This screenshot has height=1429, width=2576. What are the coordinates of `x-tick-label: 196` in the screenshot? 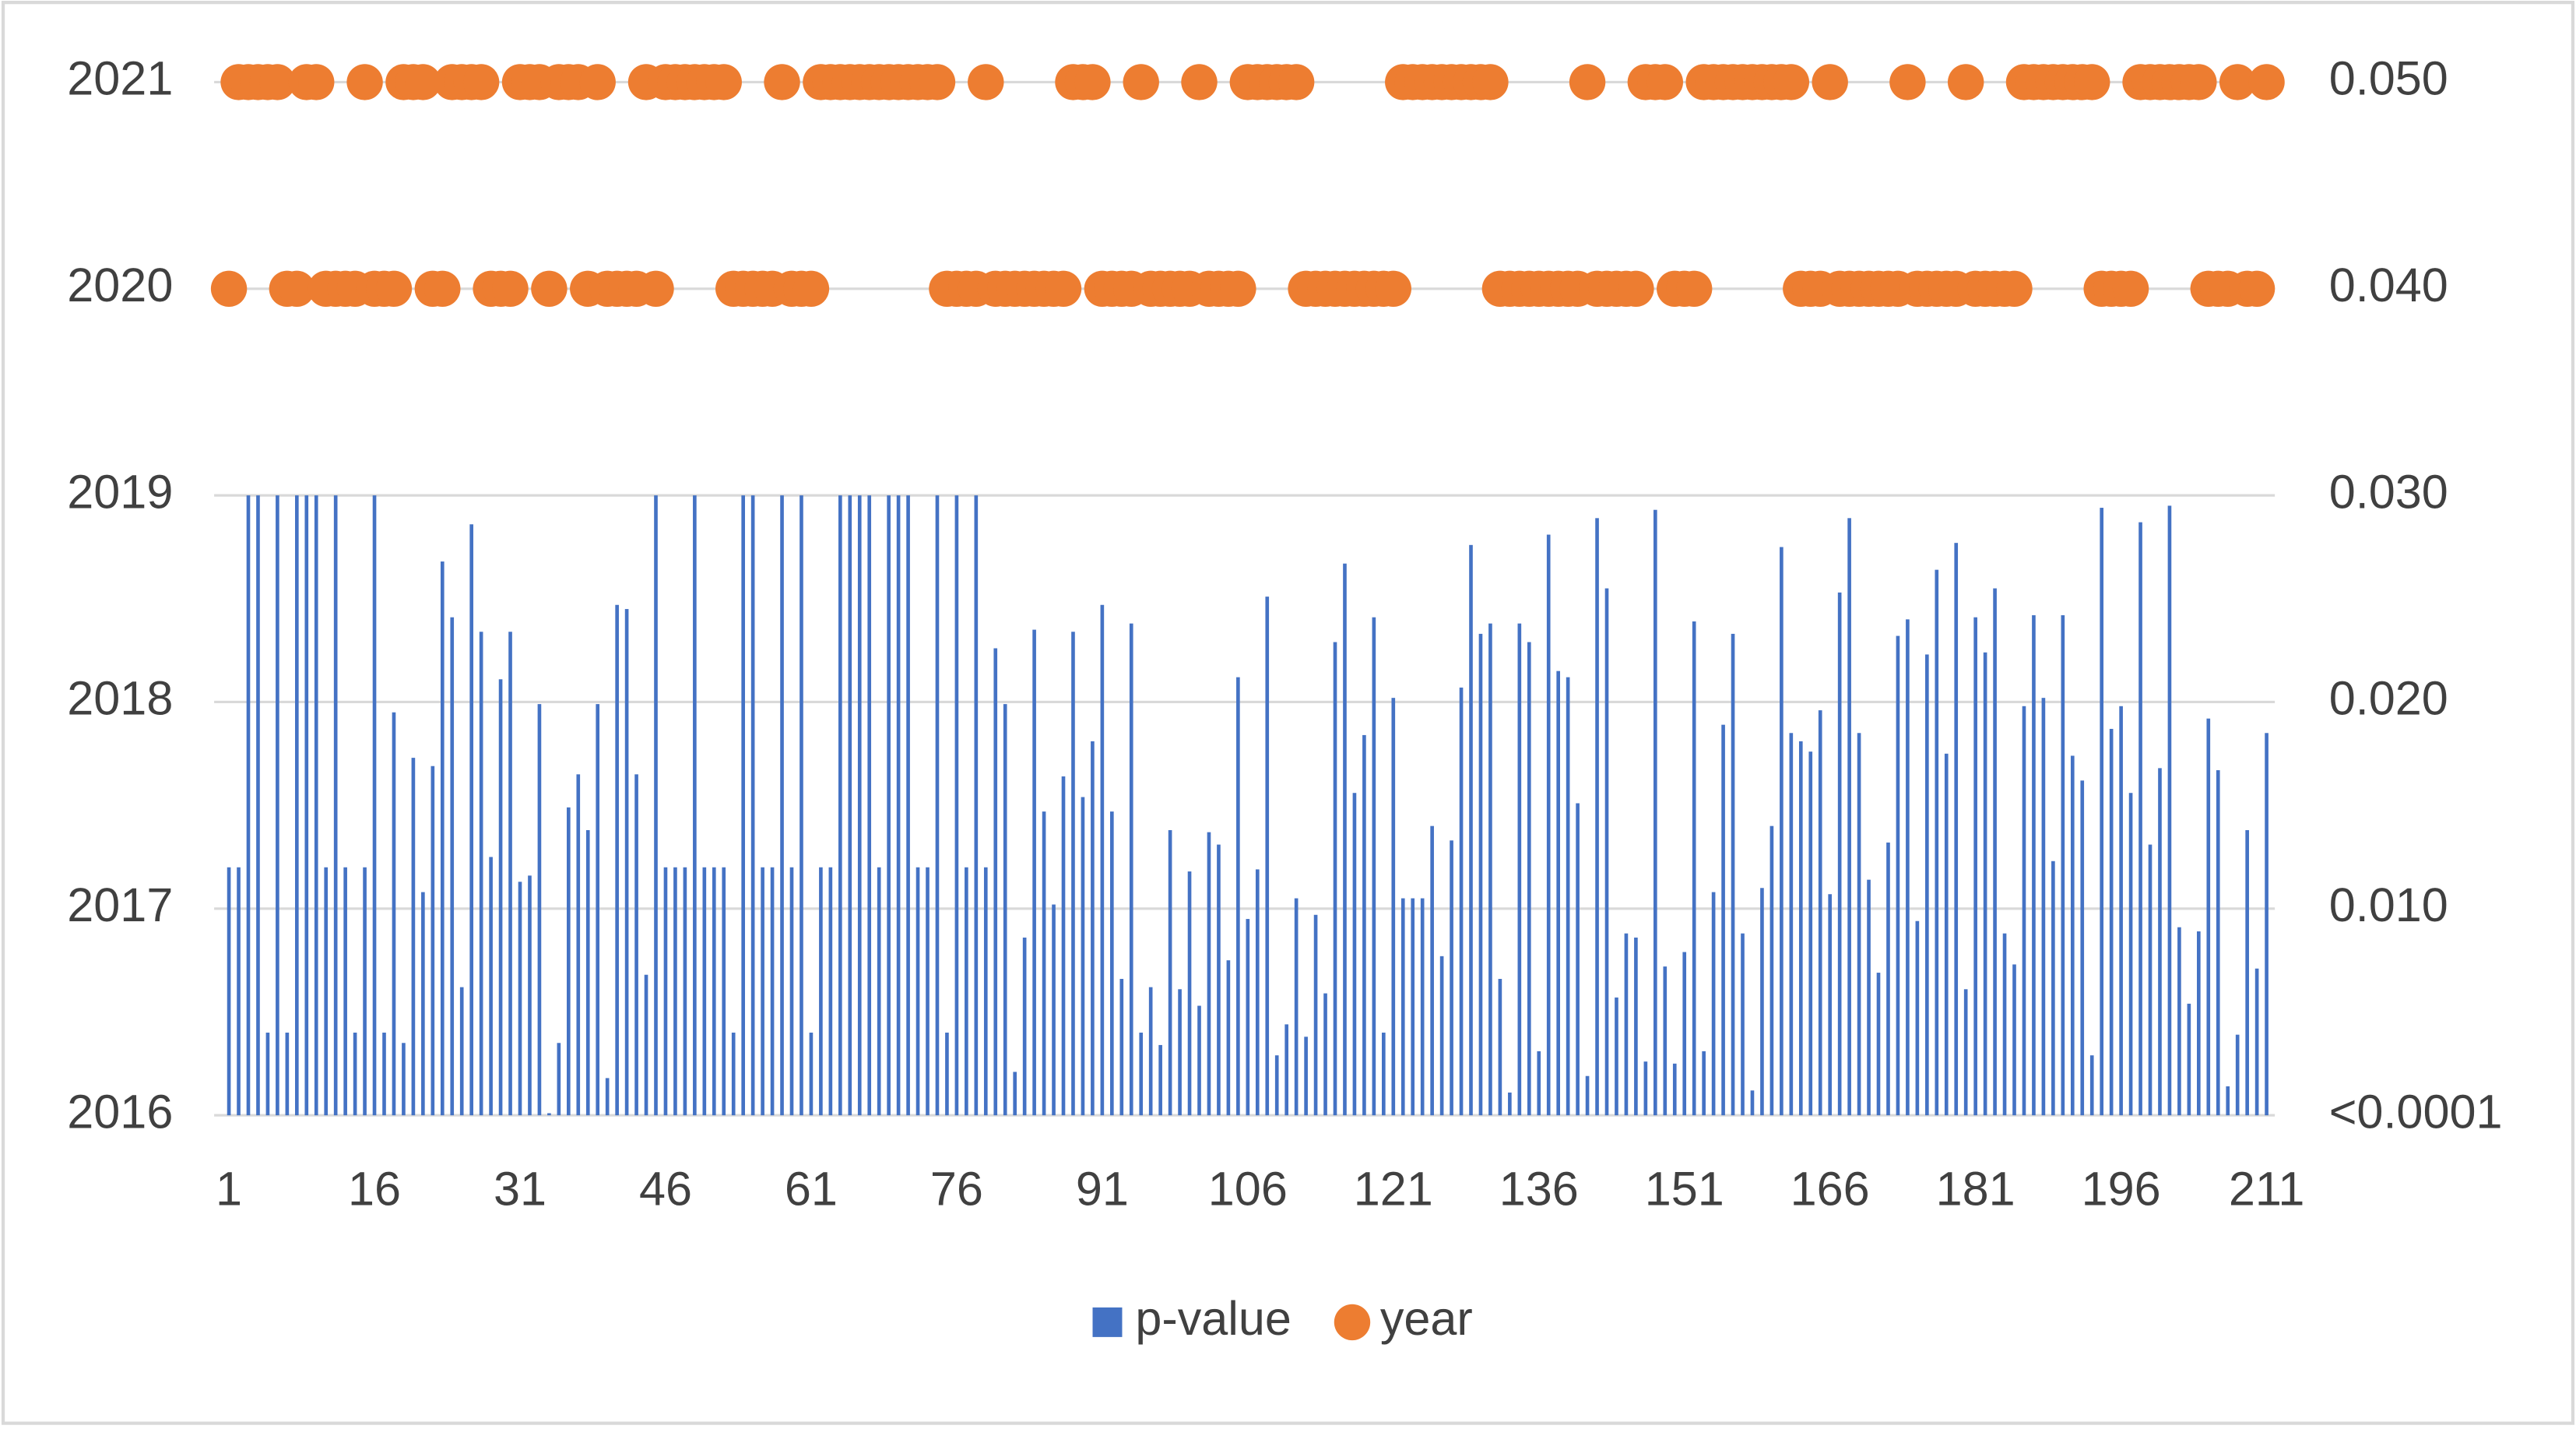 It's located at (2121, 1188).